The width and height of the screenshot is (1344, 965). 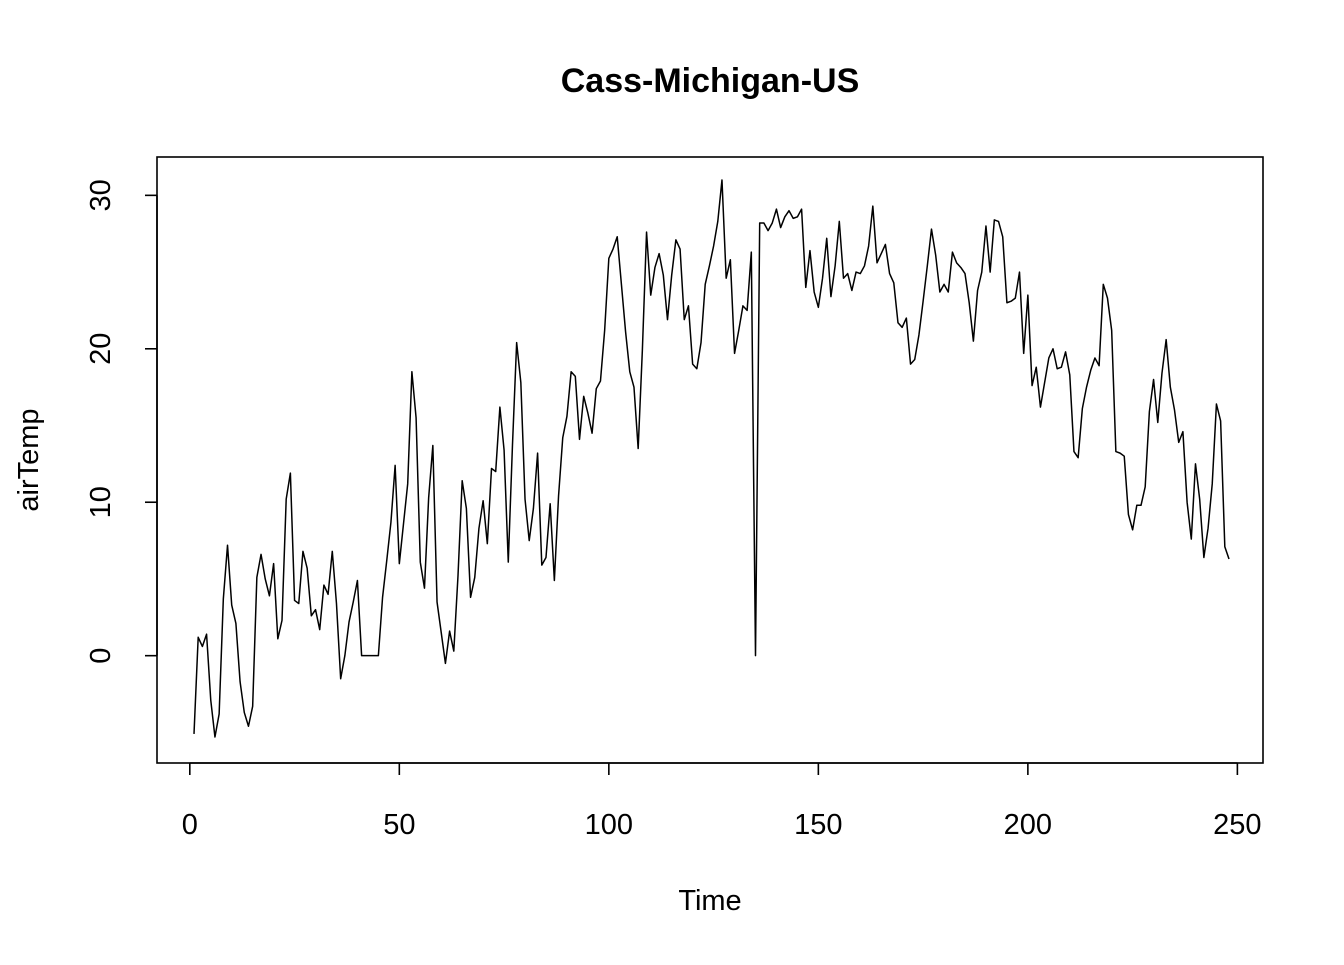 I want to click on x-tick-label: 200, so click(x=1028, y=825).